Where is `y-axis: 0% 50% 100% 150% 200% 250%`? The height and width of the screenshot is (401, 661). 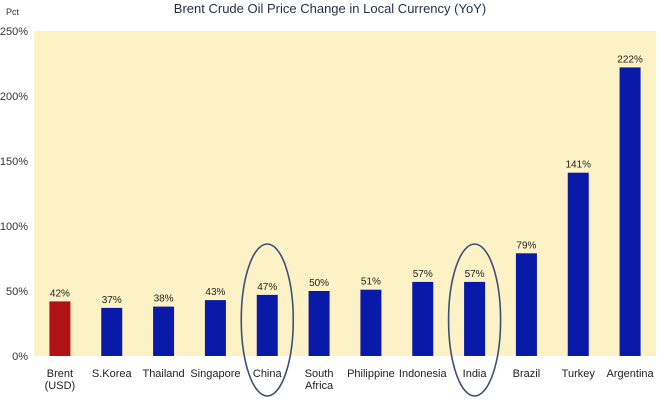 y-axis: 0% 50% 100% 150% 200% 250% is located at coordinates (14, 194).